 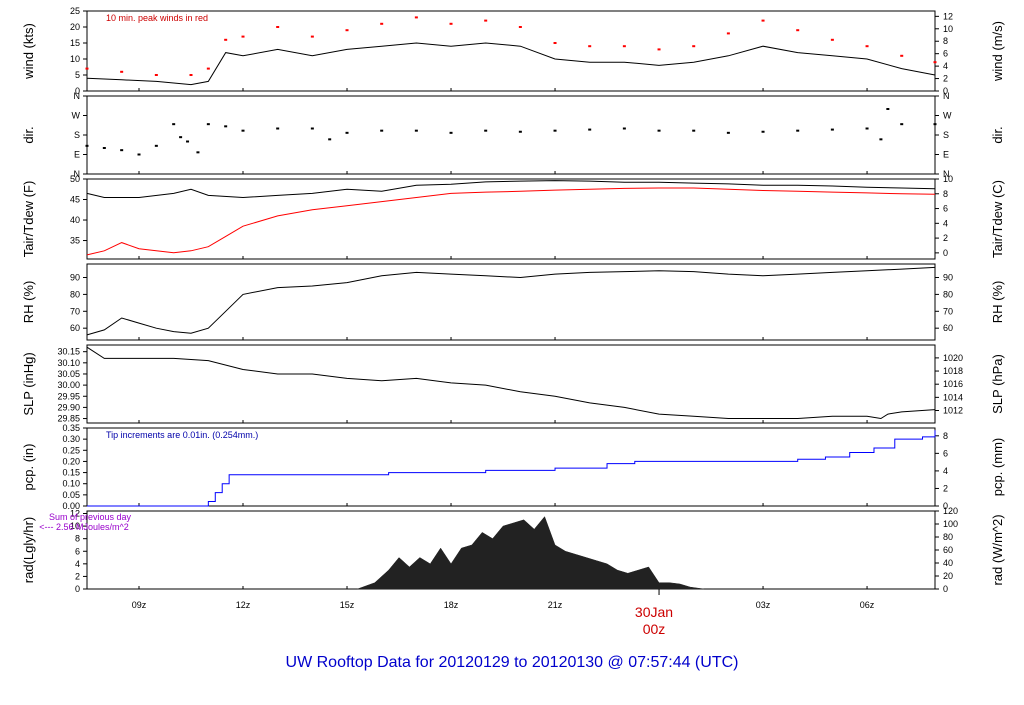 What do you see at coordinates (946, 155) in the screenshot?
I see `right-tick-label: E` at bounding box center [946, 155].